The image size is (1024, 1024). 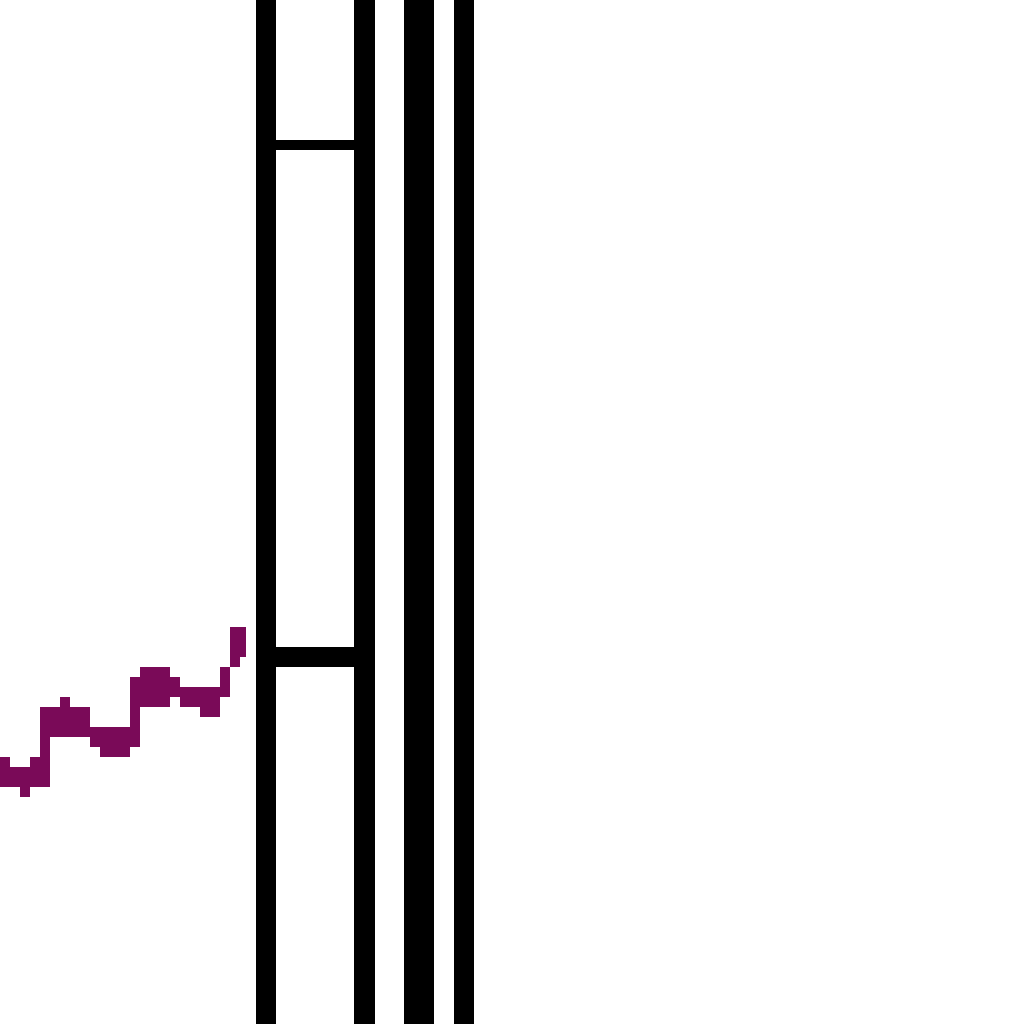 What do you see at coordinates (364, 512) in the screenshot?
I see `wall-left-inner` at bounding box center [364, 512].